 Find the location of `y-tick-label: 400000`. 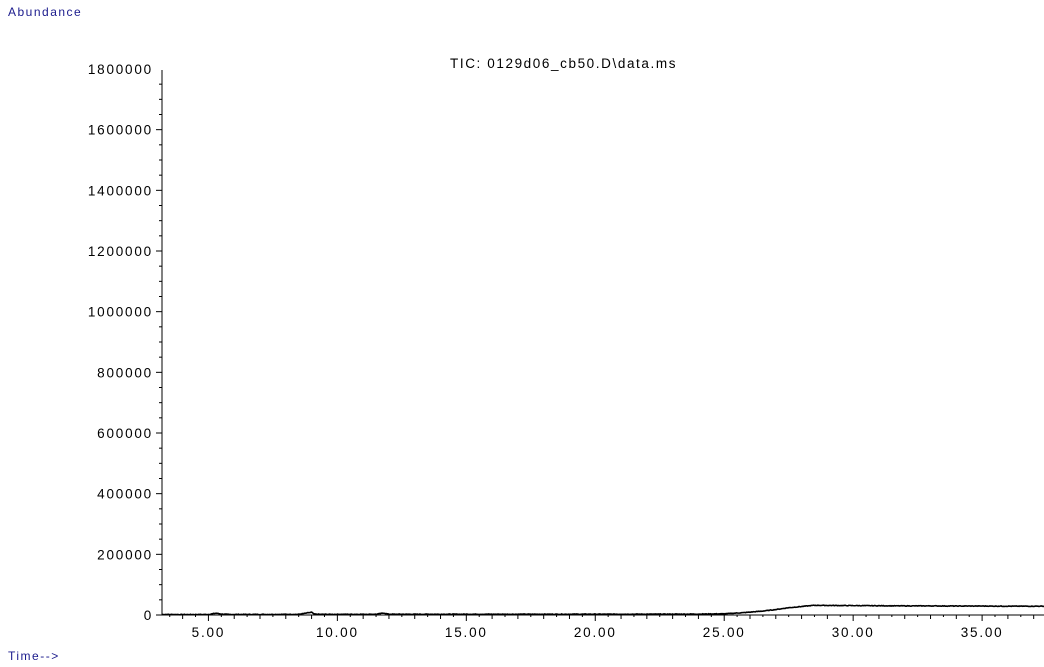

y-tick-label: 400000 is located at coordinates (125, 494).